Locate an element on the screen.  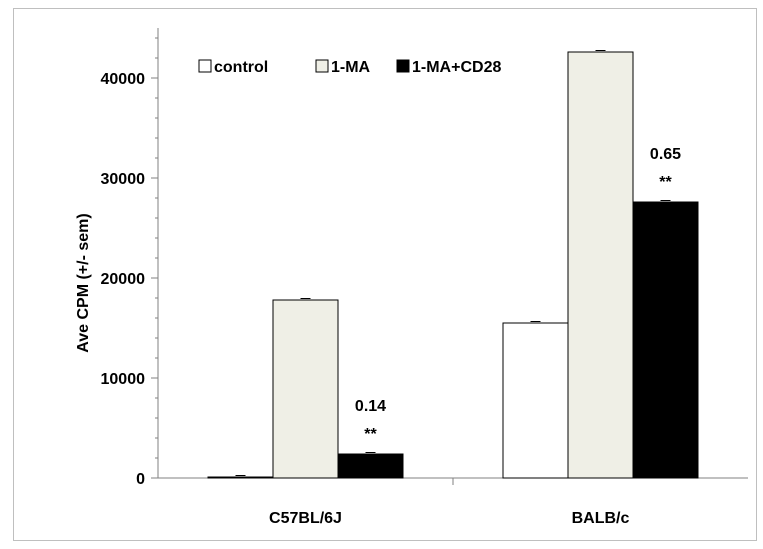
y-axis-title: Ave CPM (+/- sem) is located at coordinates (83, 282).